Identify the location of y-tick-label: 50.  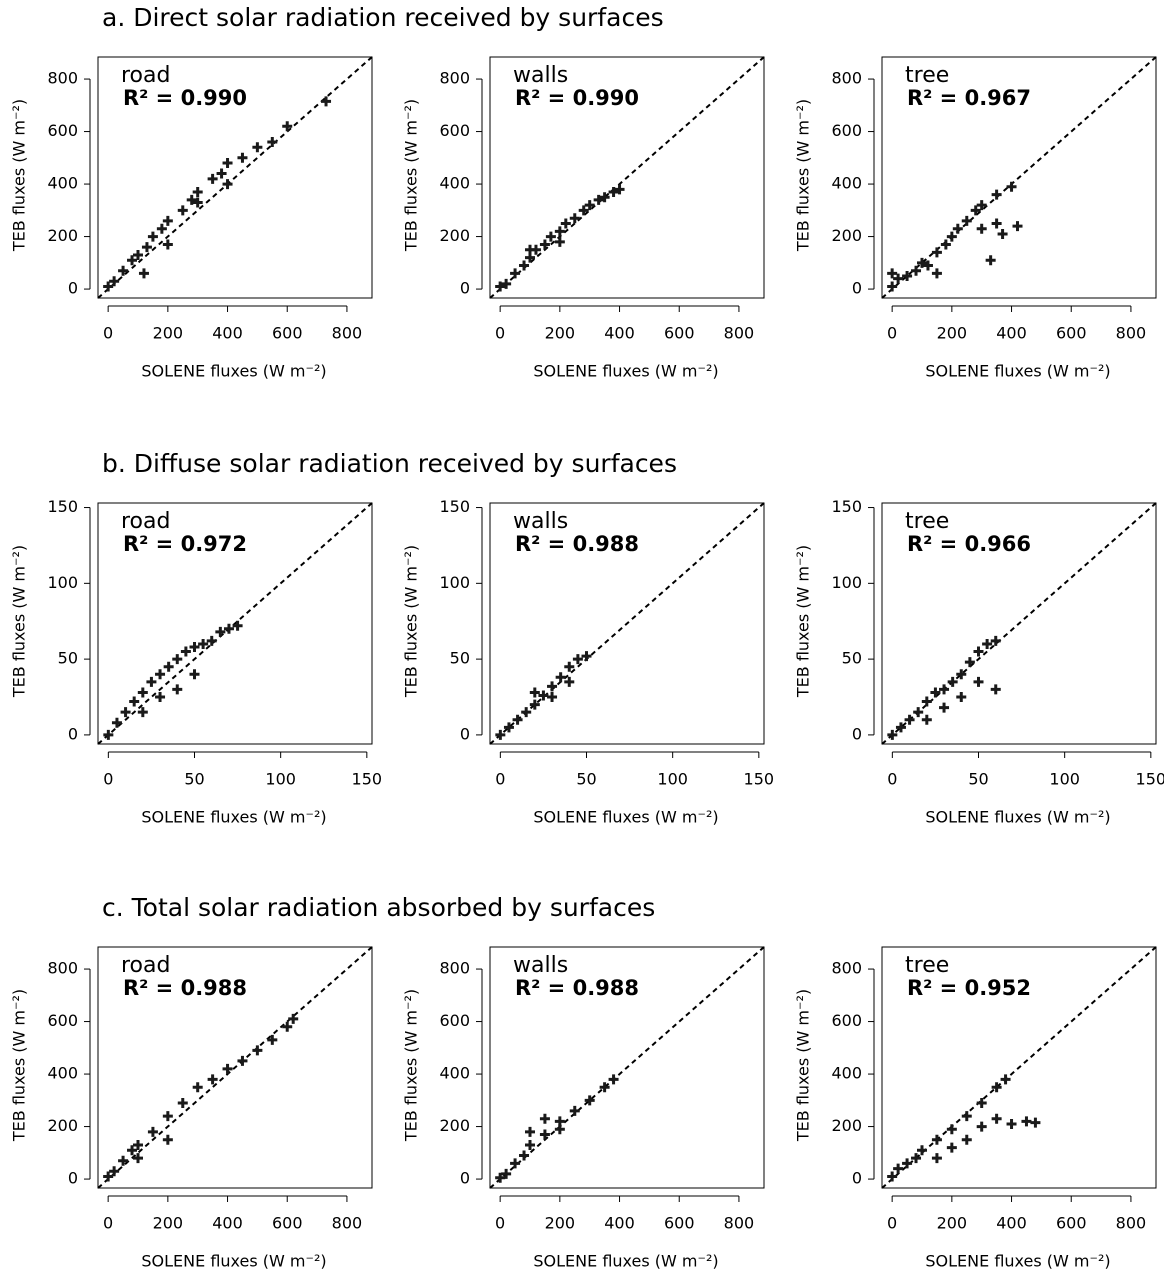
(68, 658).